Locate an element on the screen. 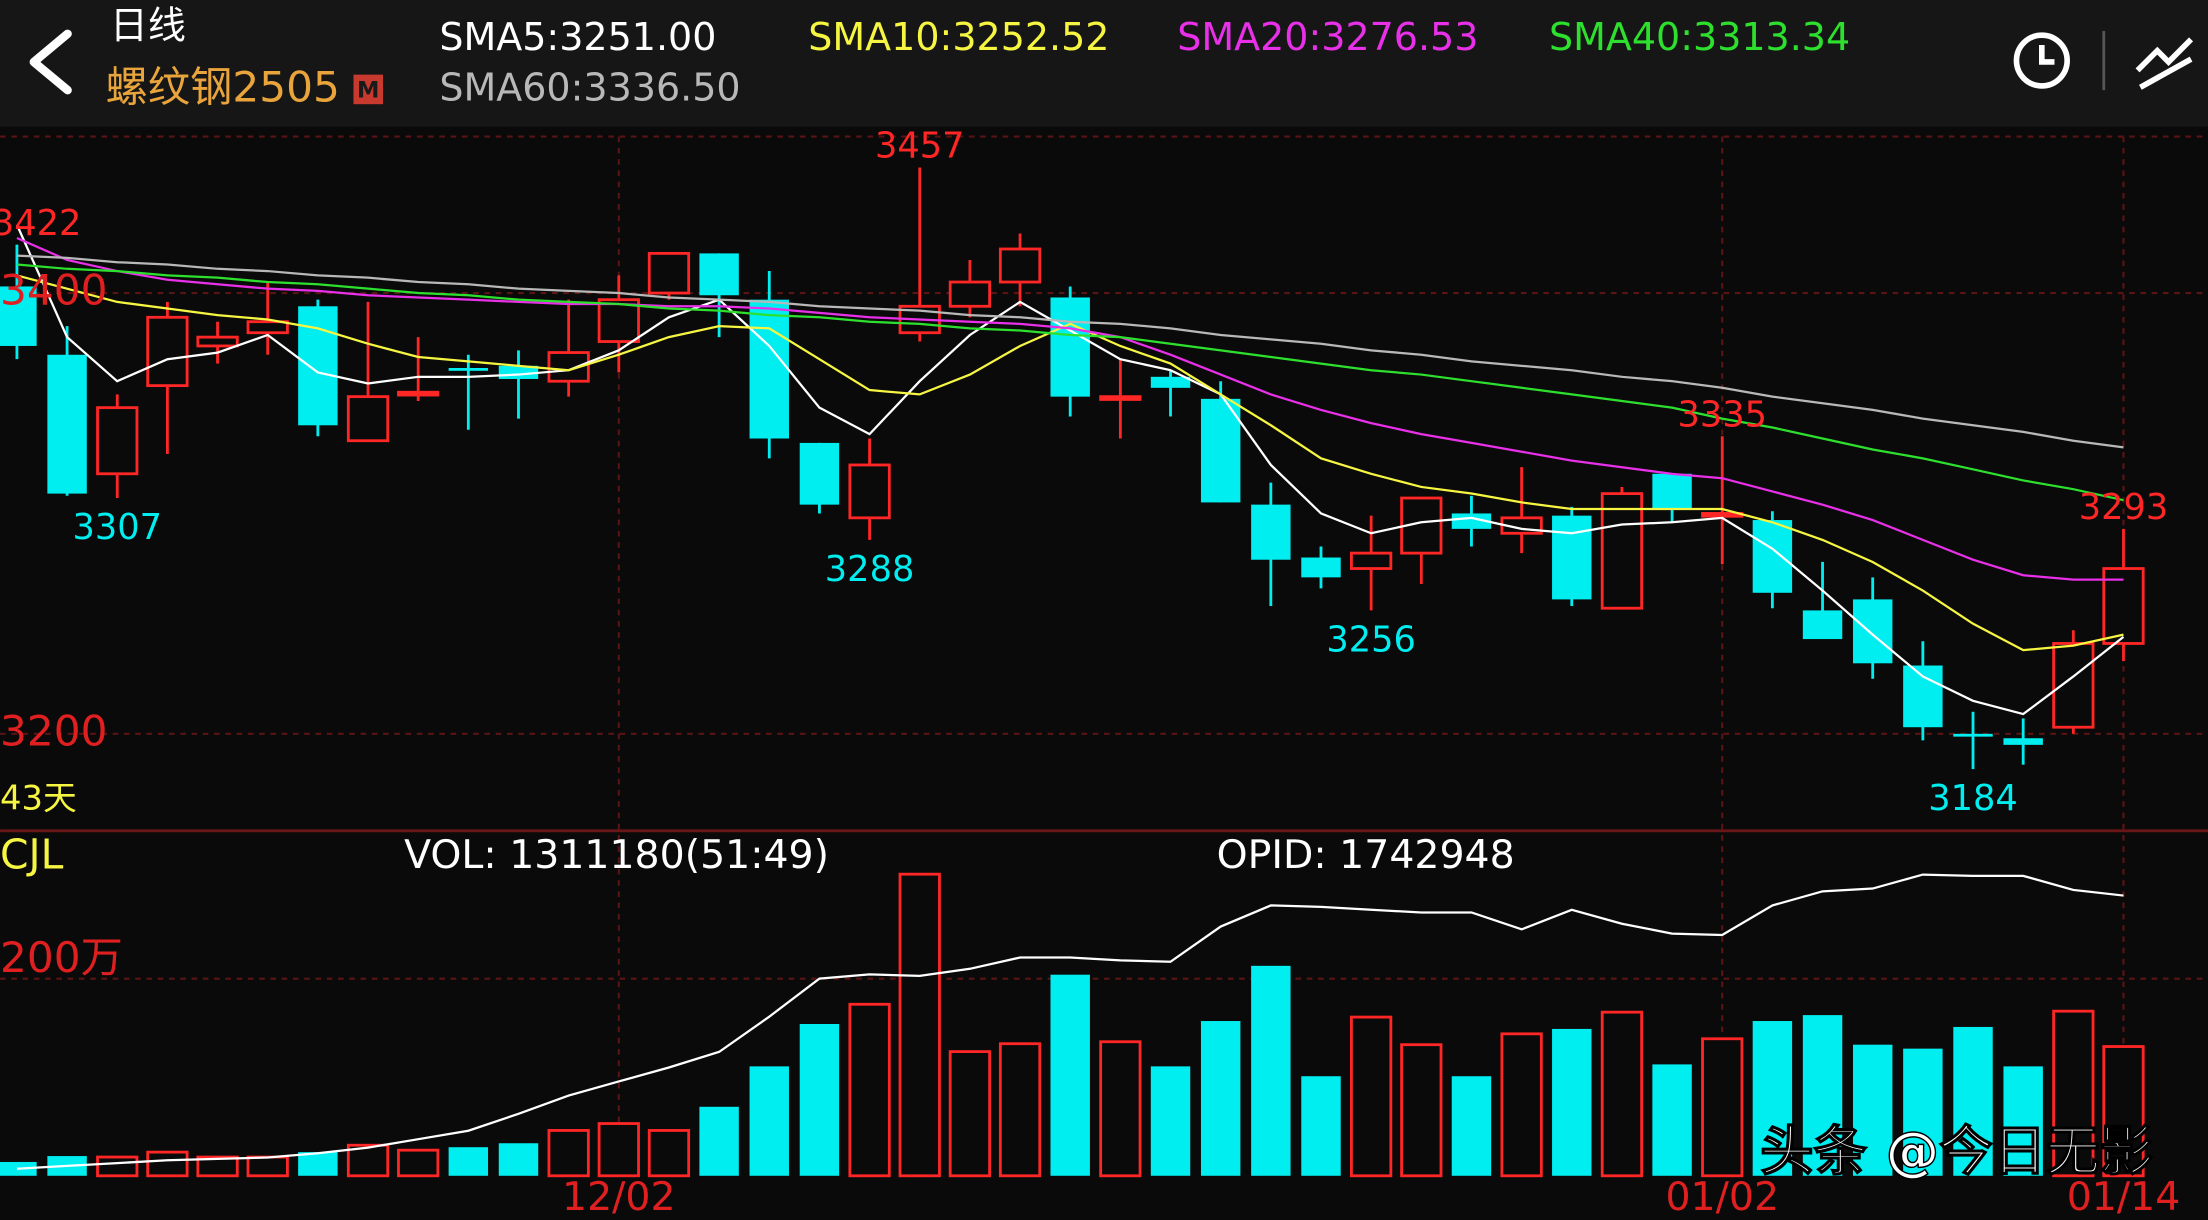 This screenshot has height=1220, width=2208. clock-button is located at coordinates (2041, 60).